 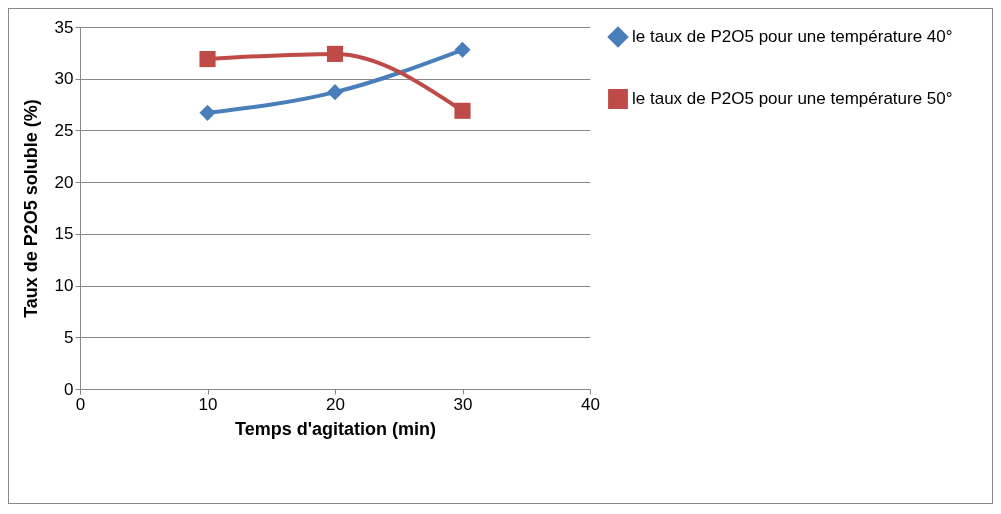 What do you see at coordinates (69, 337) in the screenshot?
I see `y-tick-label: 5` at bounding box center [69, 337].